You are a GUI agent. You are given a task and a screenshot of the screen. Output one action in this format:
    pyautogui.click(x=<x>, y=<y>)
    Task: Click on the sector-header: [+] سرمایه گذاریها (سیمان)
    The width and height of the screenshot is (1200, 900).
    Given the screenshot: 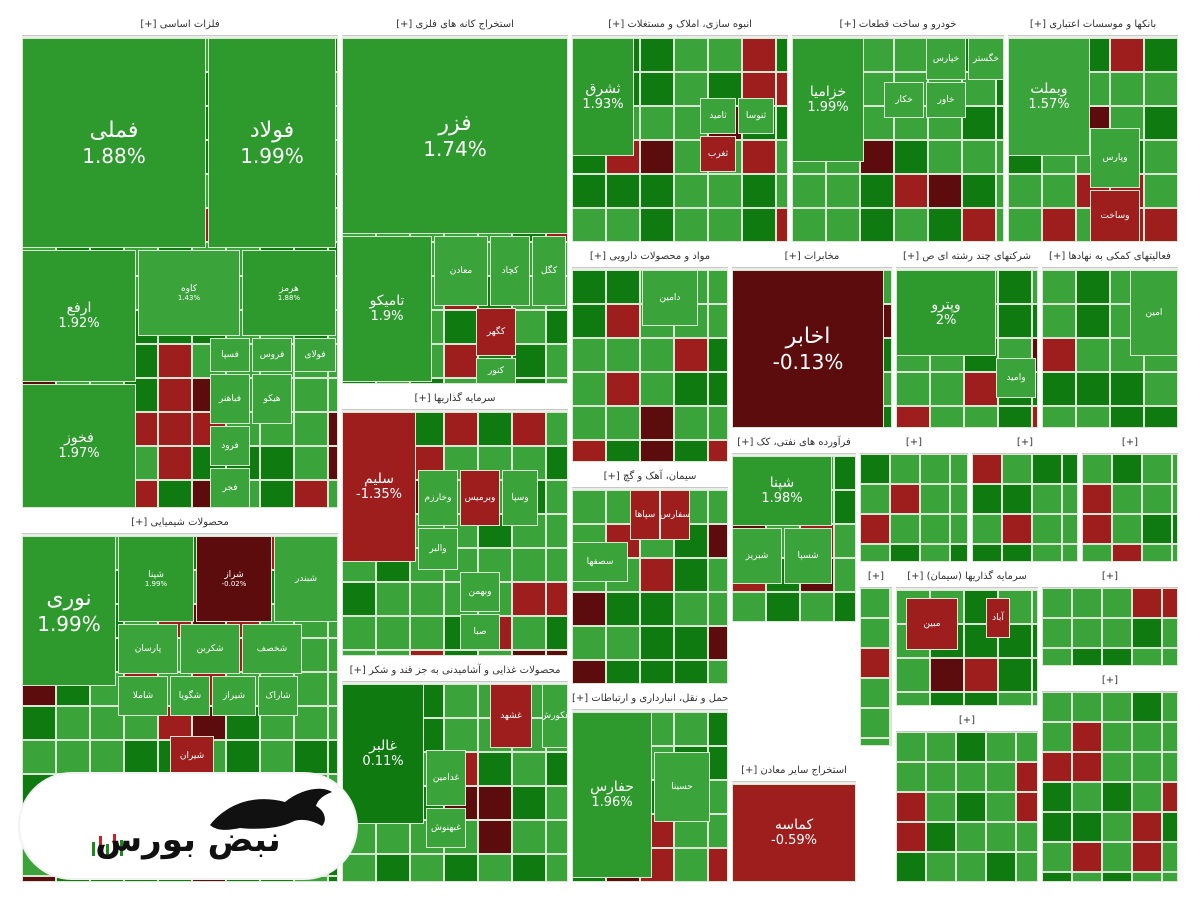 What is the action you would take?
    pyautogui.click(x=967, y=577)
    